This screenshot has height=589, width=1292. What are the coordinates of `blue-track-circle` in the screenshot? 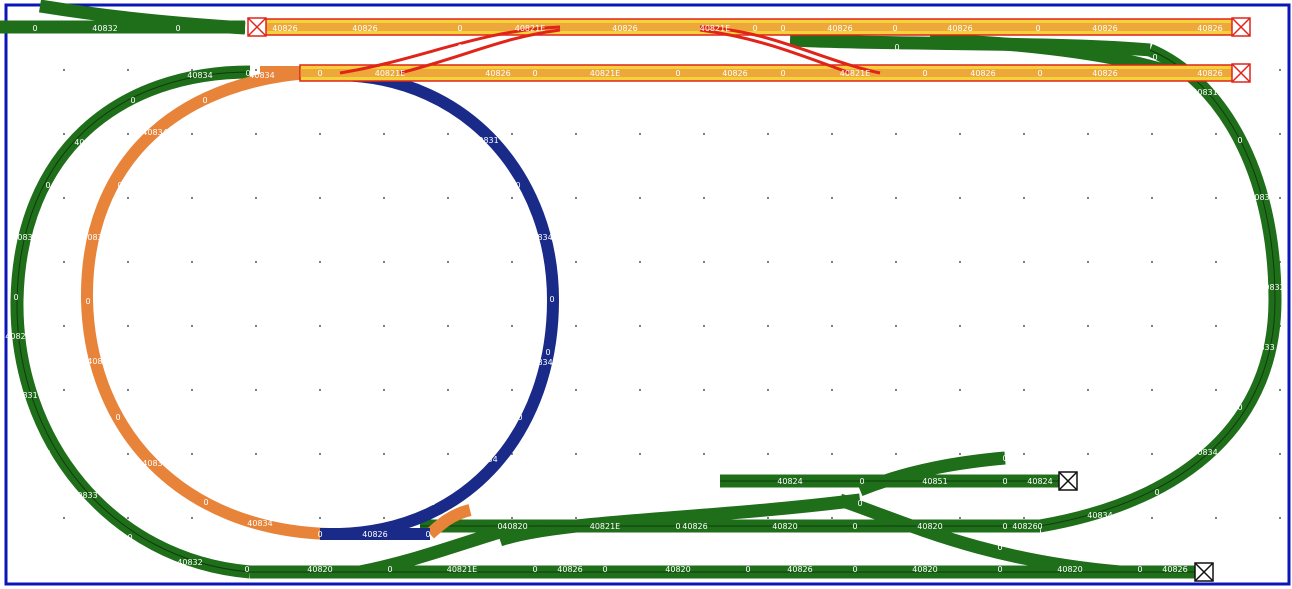 It's located at (440, 304).